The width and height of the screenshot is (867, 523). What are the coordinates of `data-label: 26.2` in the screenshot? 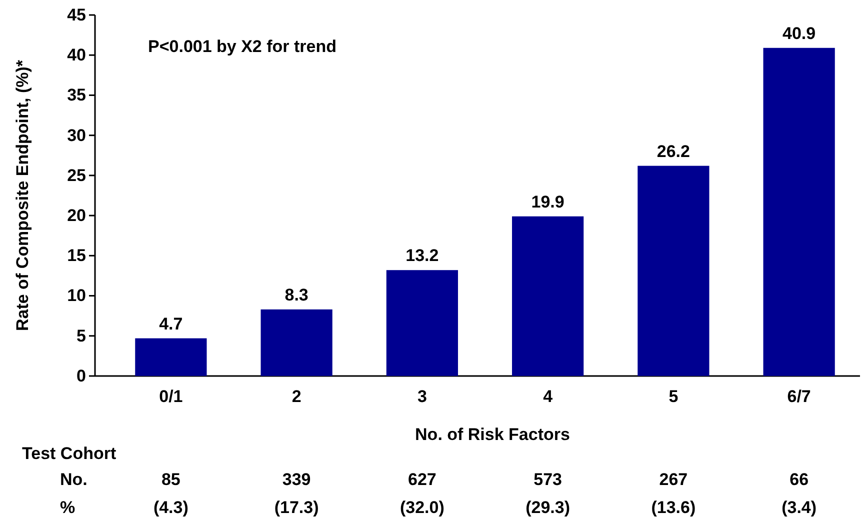 It's located at (673, 151).